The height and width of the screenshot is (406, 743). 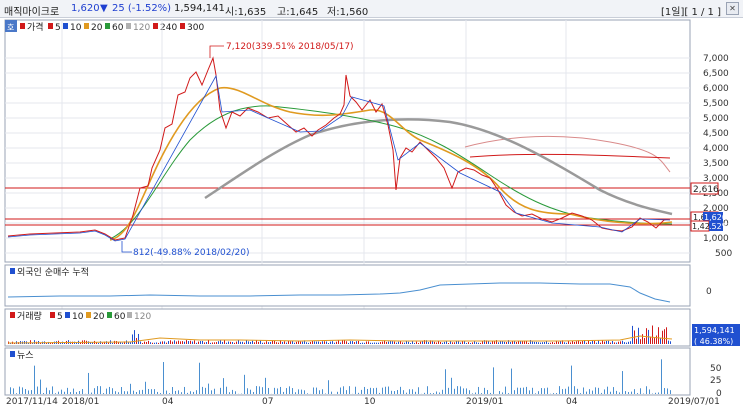 What do you see at coordinates (11, 26) in the screenshot?
I see `badge-icon` at bounding box center [11, 26].